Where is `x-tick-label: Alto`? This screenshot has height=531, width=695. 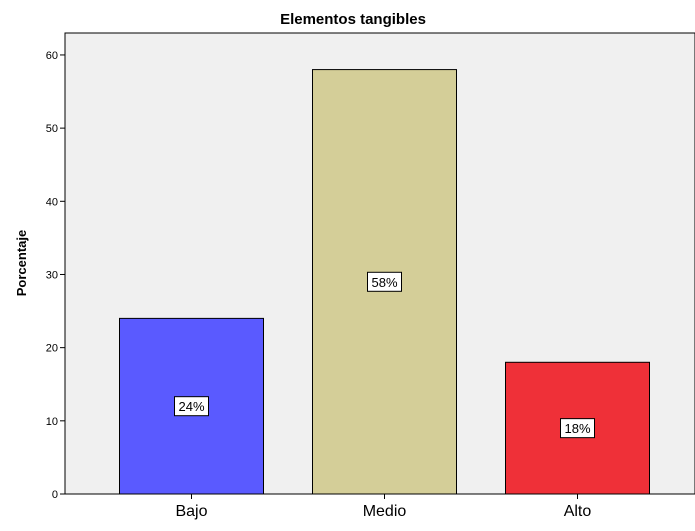 x-tick-label: Alto is located at coordinates (578, 511).